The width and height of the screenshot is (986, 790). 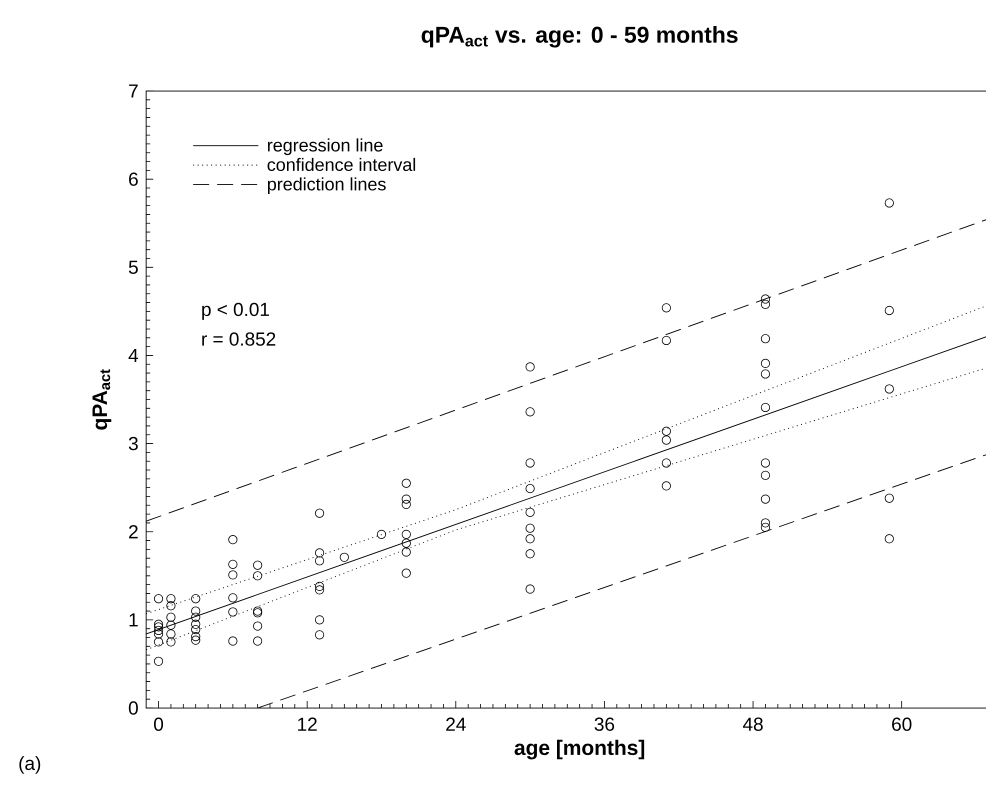 I want to click on y-tick-label: 0, so click(x=133, y=708).